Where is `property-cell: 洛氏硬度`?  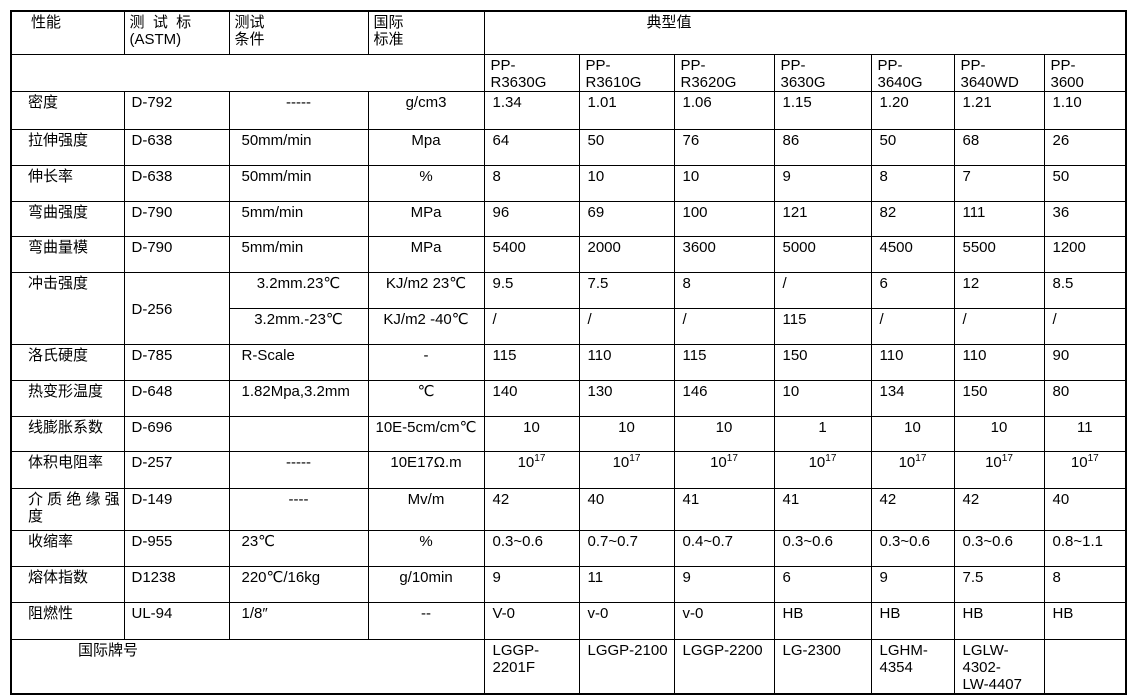
property-cell: 洛氏硬度 is located at coordinates (67, 362).